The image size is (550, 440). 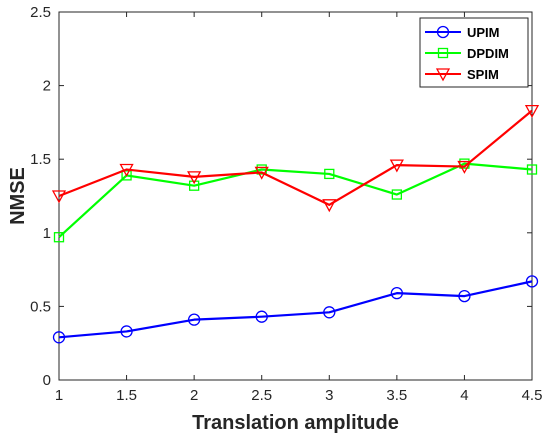 What do you see at coordinates (483, 74) in the screenshot?
I see `legend-spim-label: SPIM` at bounding box center [483, 74].